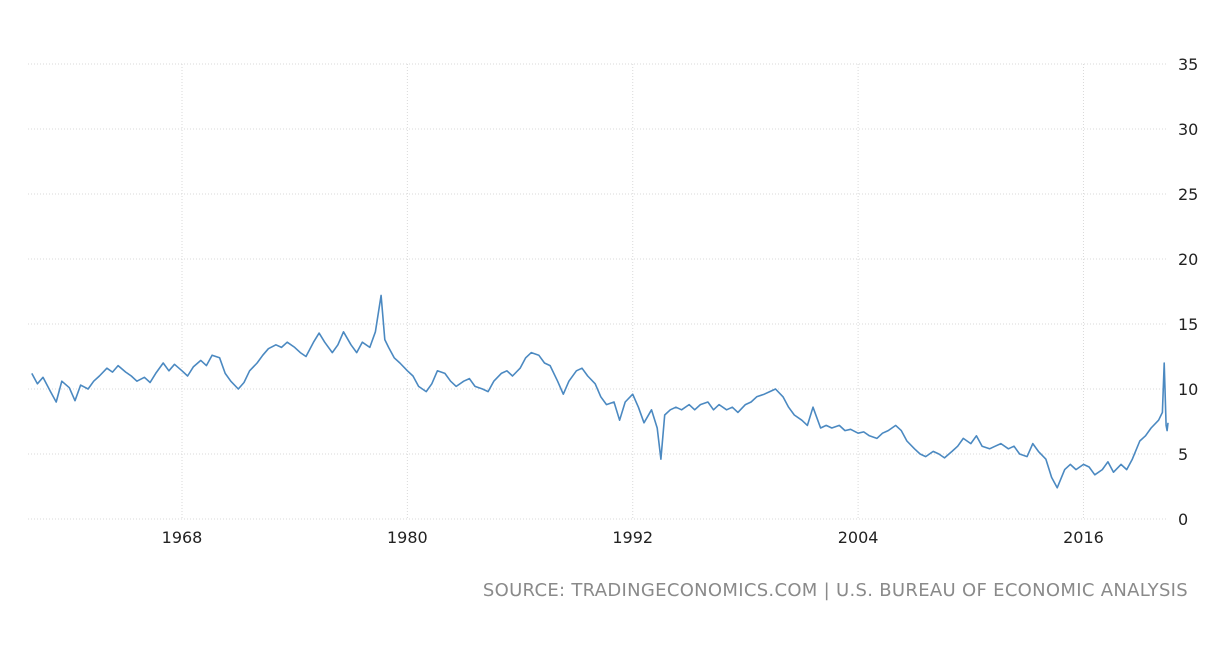 Image resolution: width=1230 pixels, height=668 pixels. I want to click on x-tick-label: 2016, so click(1083, 537).